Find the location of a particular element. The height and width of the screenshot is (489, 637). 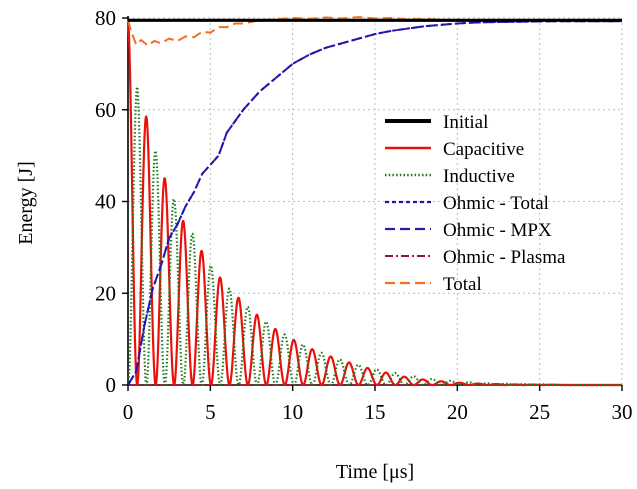

legend-item-initial: Initial is located at coordinates (436, 122).